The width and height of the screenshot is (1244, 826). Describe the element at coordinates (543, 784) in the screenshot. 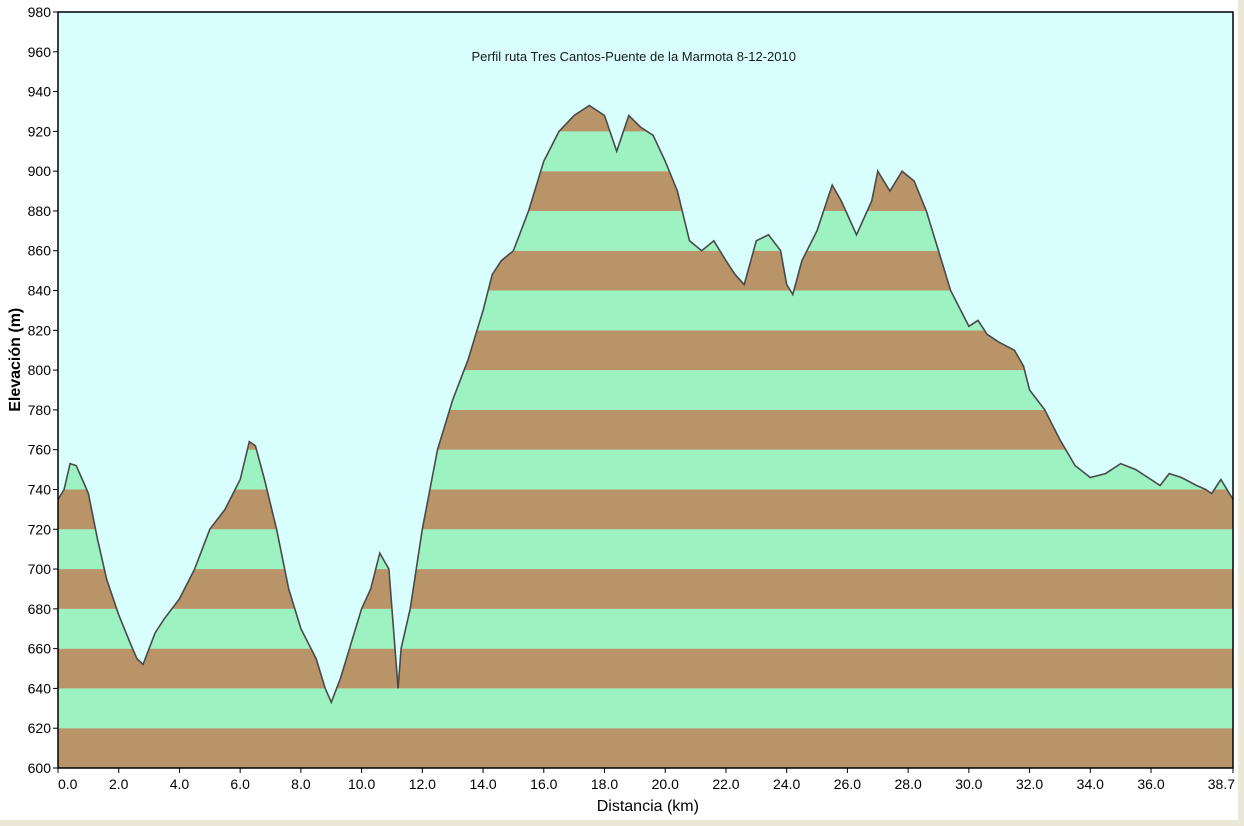

I see `x-tick-label: 16.0` at that location.